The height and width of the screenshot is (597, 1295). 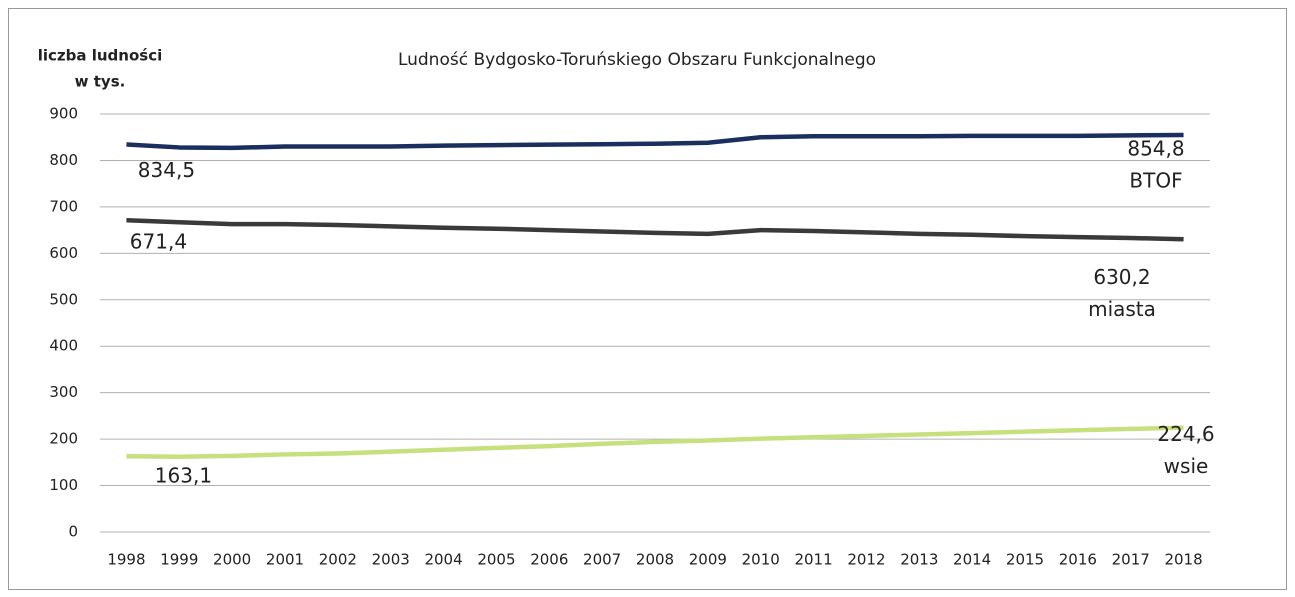 I want to click on y-tick-label: 0, so click(x=73, y=532).